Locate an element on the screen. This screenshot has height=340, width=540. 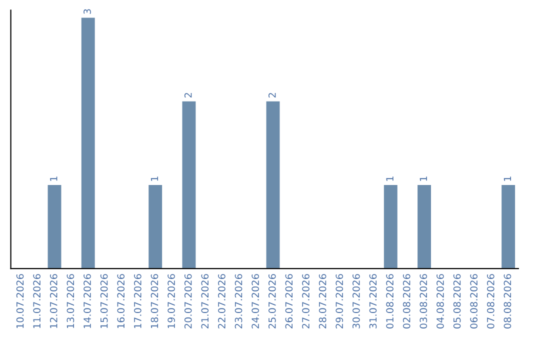
x-tick-label: 19.07.2026 is located at coordinates (171, 301).